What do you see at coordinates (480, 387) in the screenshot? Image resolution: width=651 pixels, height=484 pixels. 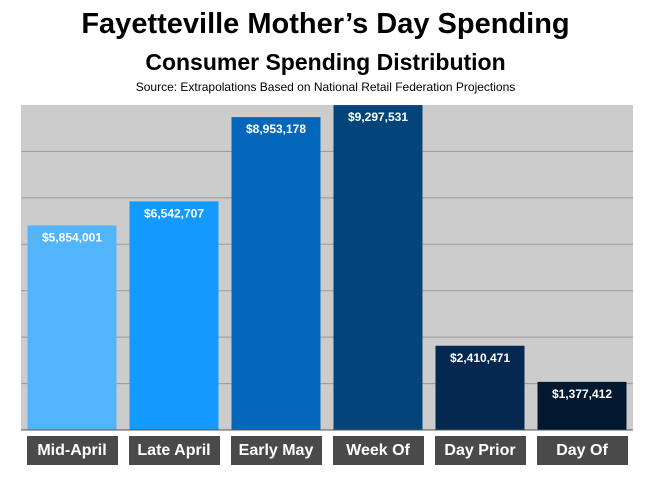 I see `bar-day-prior` at bounding box center [480, 387].